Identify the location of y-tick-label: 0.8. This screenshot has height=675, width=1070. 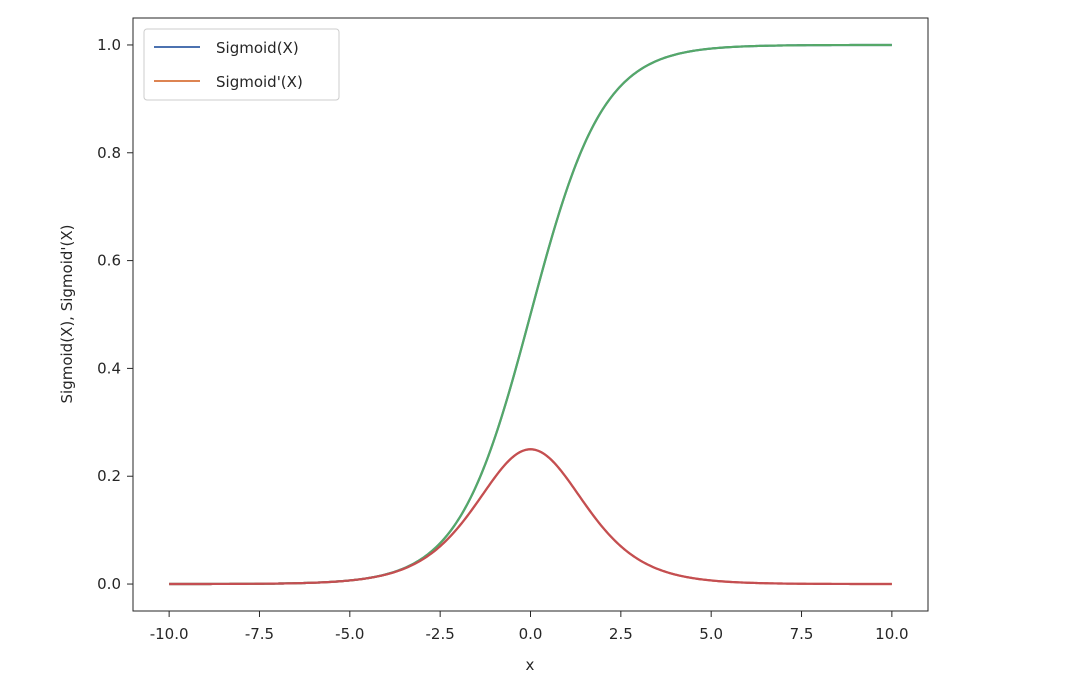
(109, 153).